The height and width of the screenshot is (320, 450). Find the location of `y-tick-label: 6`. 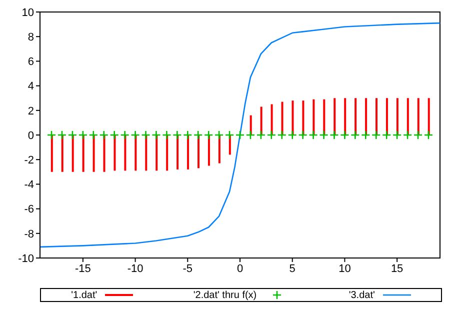

y-tick-label: 6 is located at coordinates (31, 62).